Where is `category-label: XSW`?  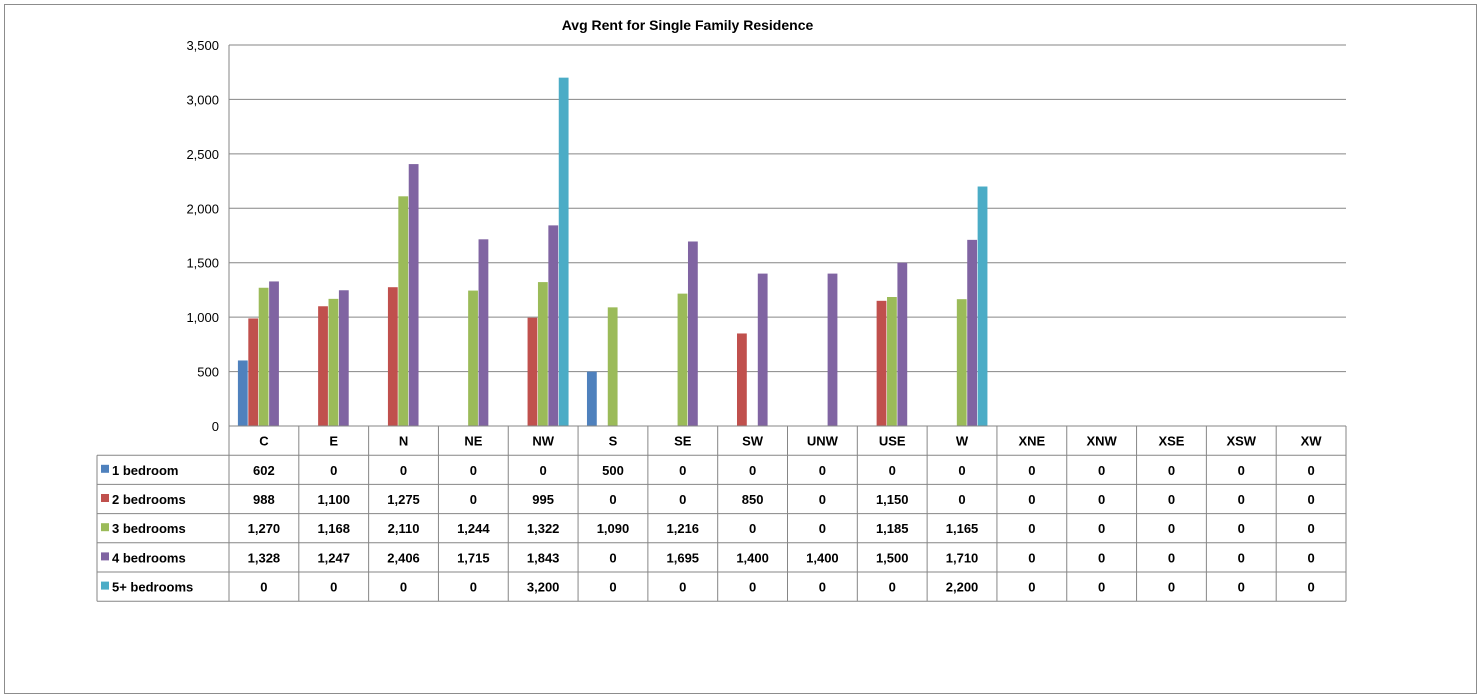 category-label: XSW is located at coordinates (1241, 441).